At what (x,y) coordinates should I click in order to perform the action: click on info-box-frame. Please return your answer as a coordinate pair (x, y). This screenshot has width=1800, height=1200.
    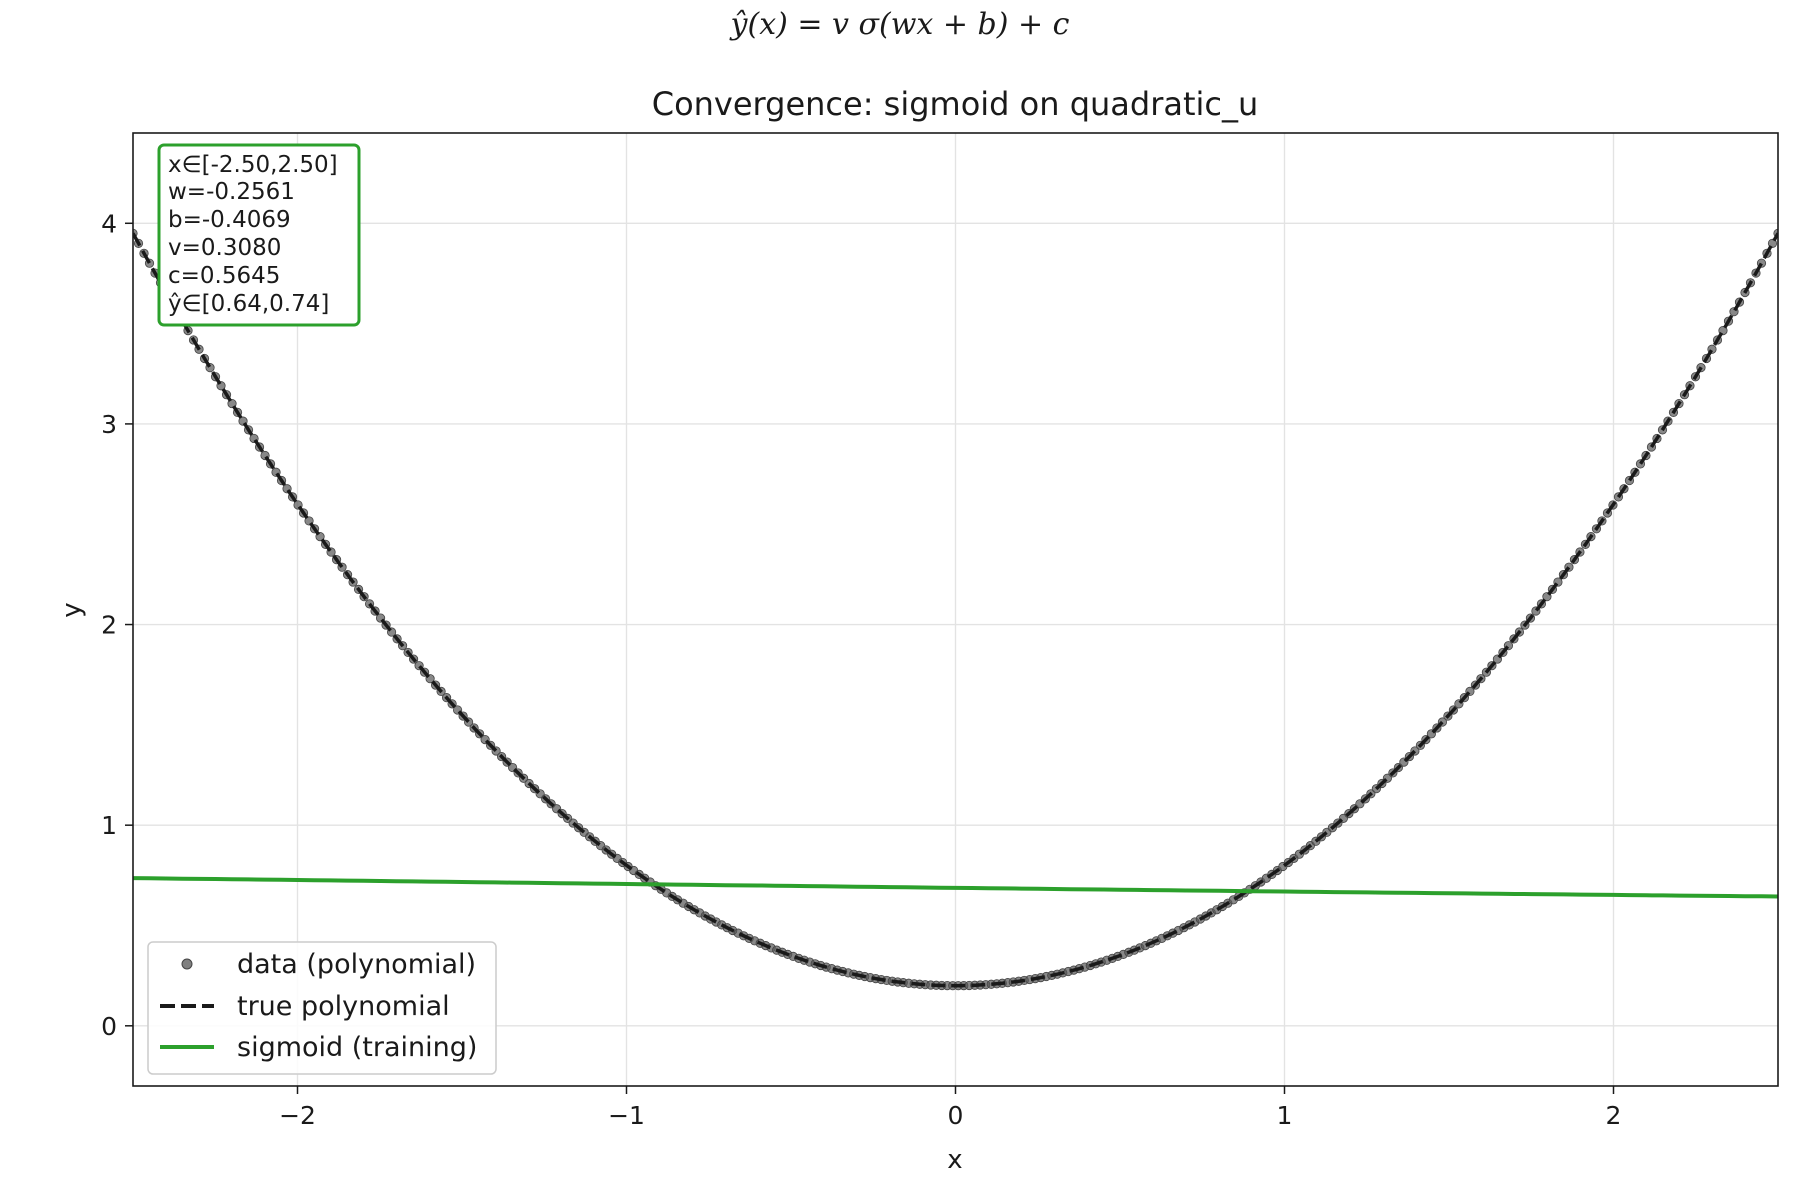
    Looking at the image, I should click on (259, 235).